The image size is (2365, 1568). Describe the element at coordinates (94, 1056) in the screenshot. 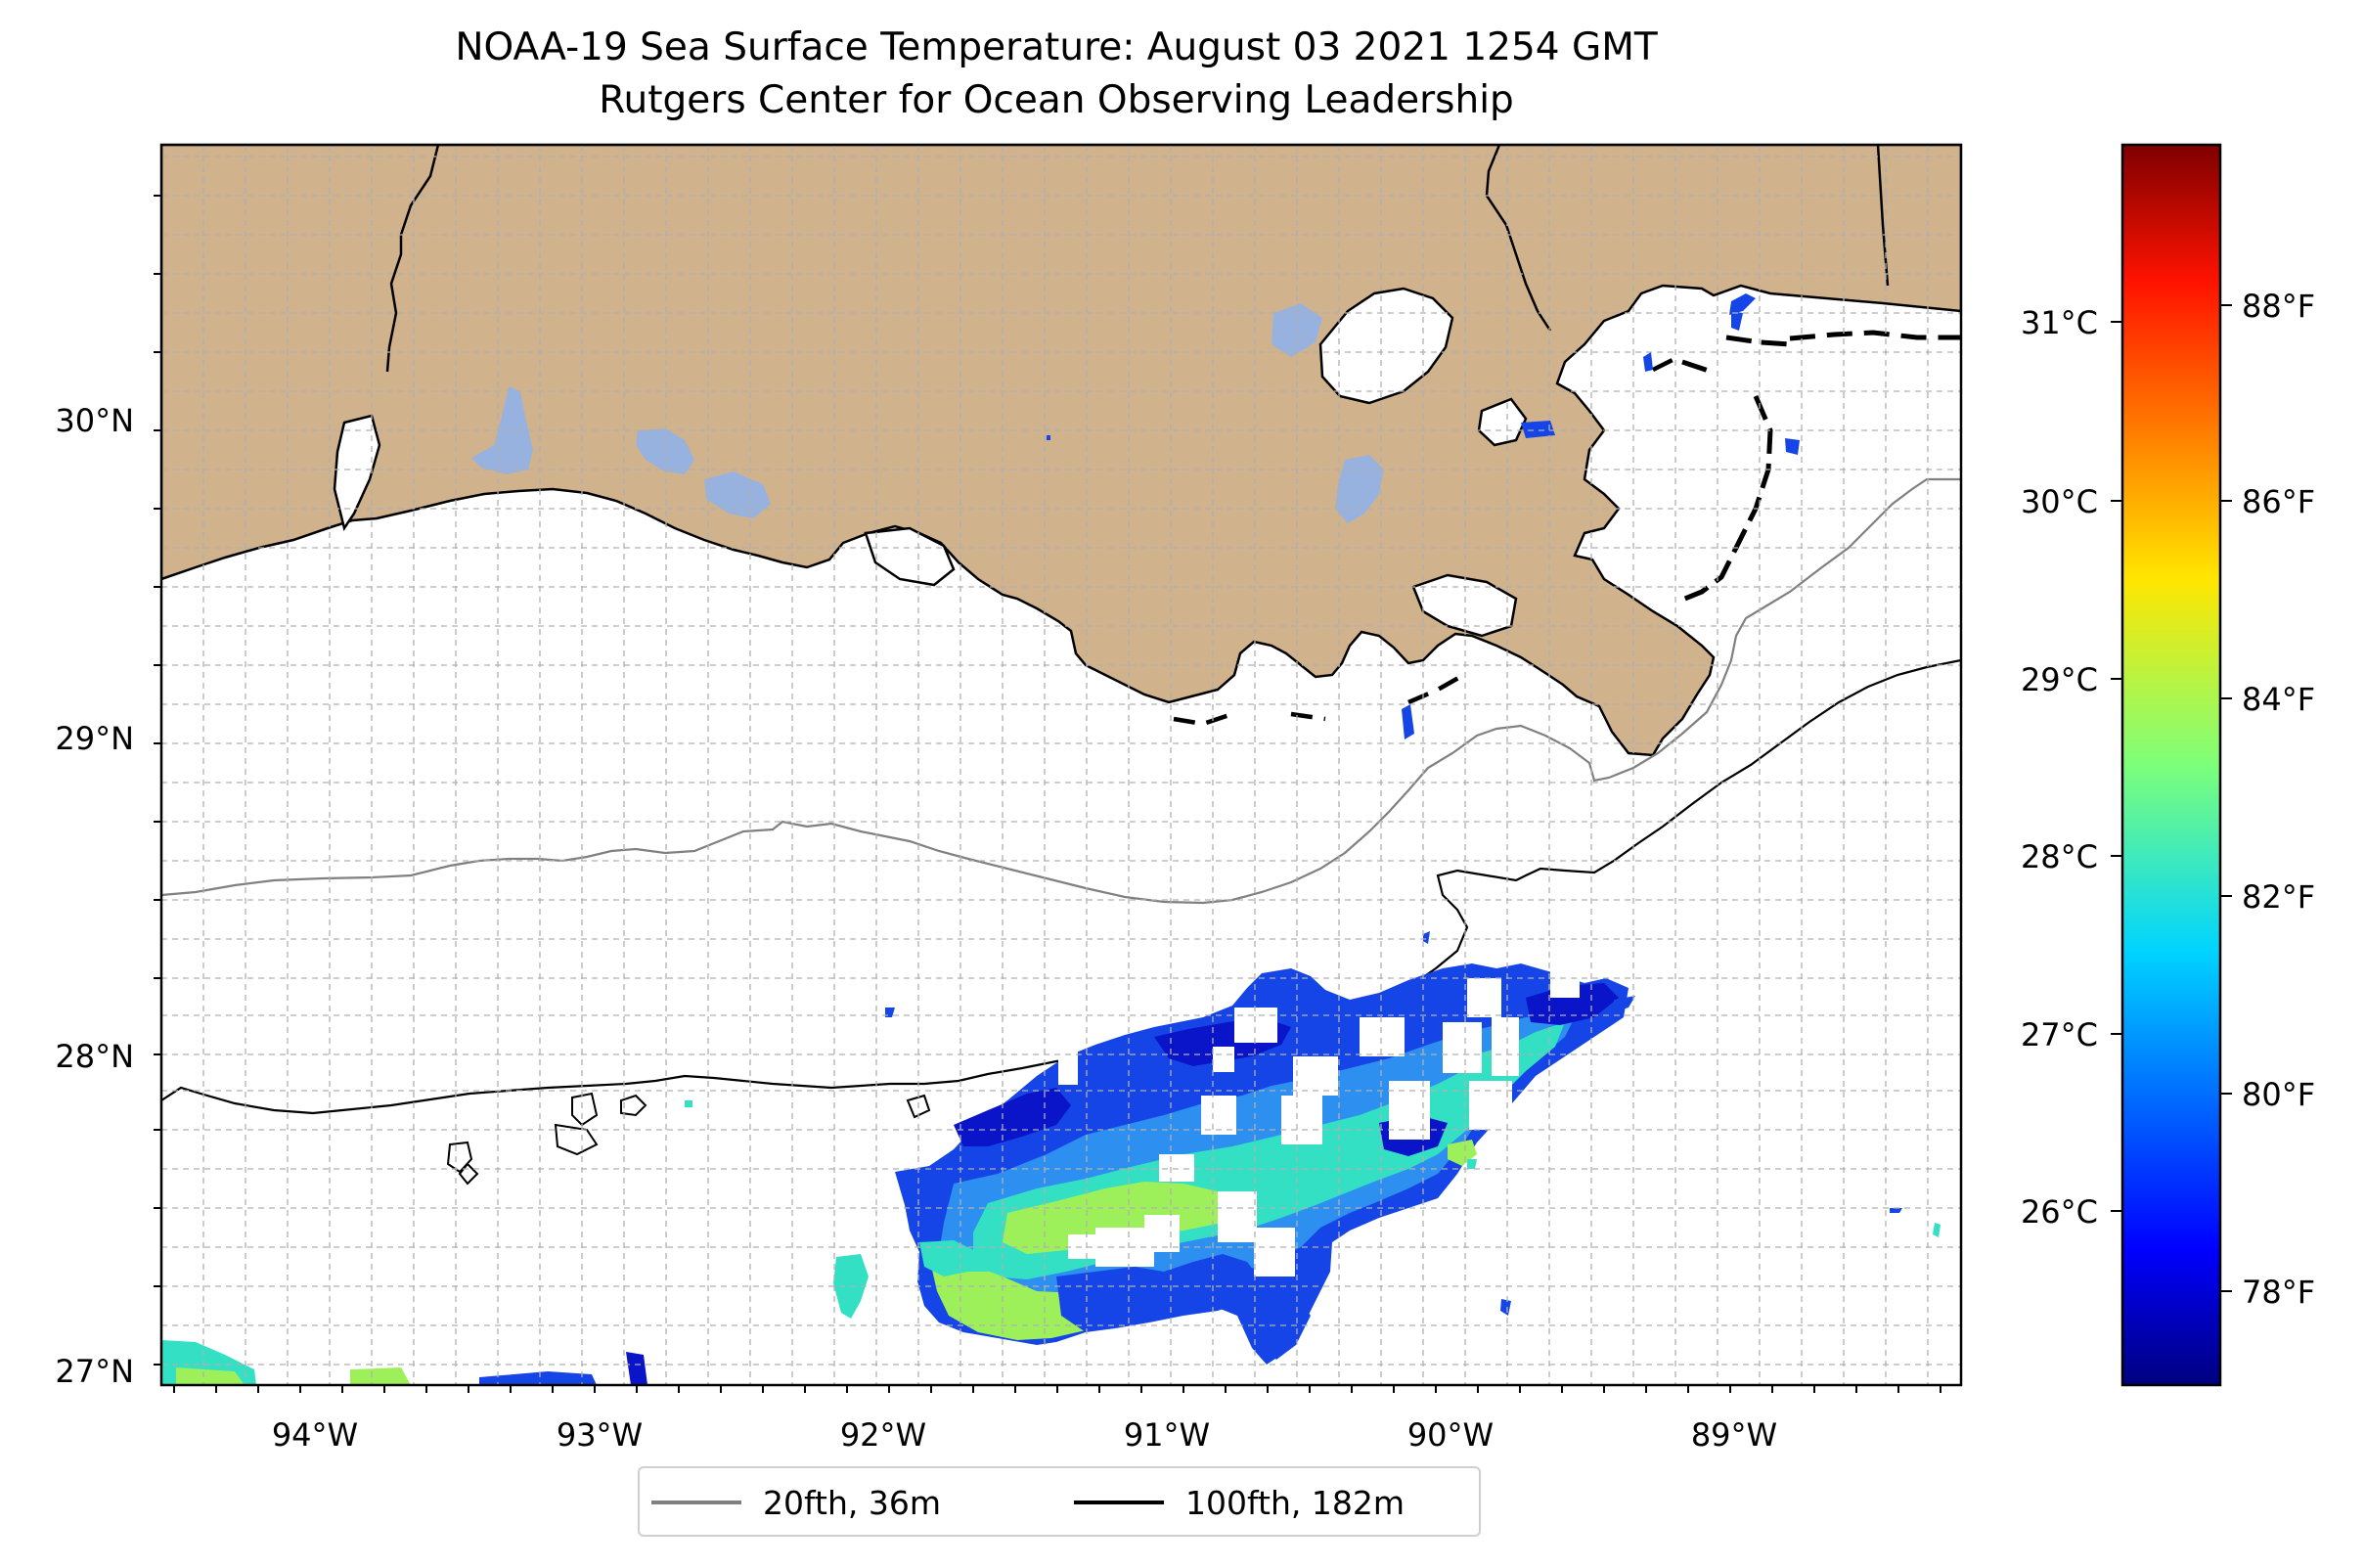

I see `lat-label: 28°N` at that location.